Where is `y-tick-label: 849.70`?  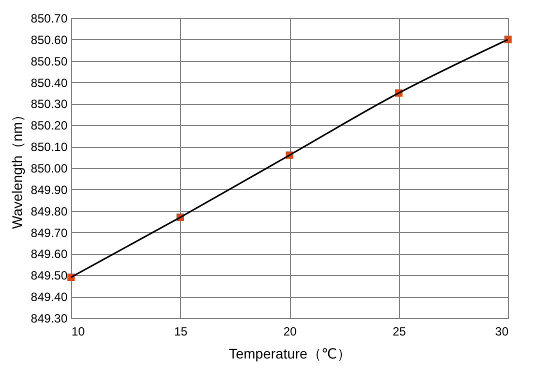
y-tick-label: 849.70 is located at coordinates (49, 233).